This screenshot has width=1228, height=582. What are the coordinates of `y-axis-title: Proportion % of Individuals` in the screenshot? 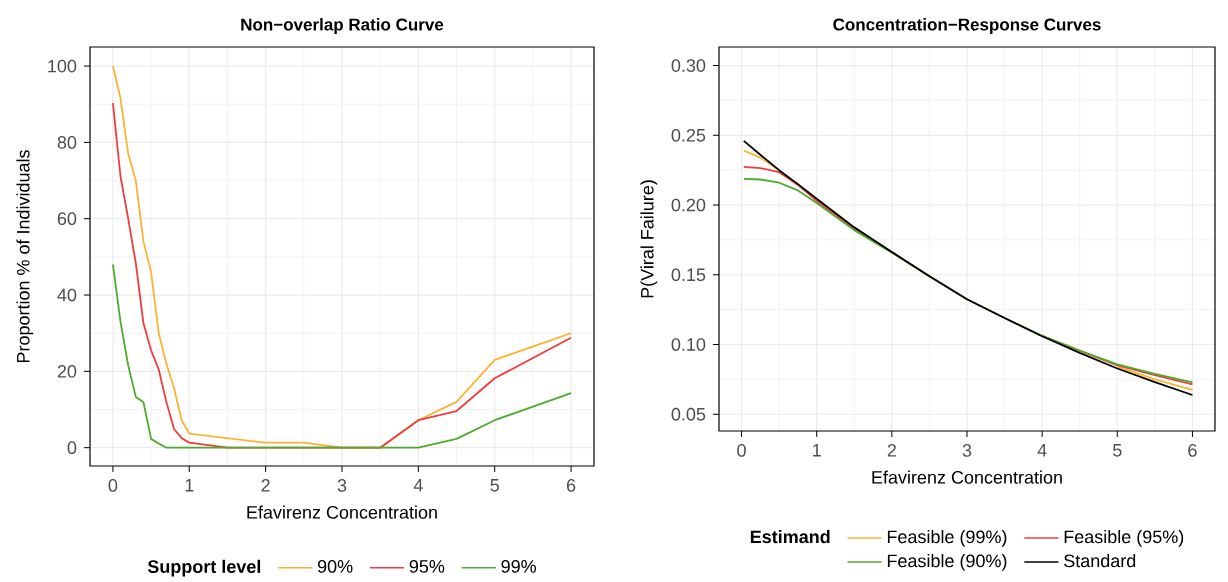 It's located at (25, 256).